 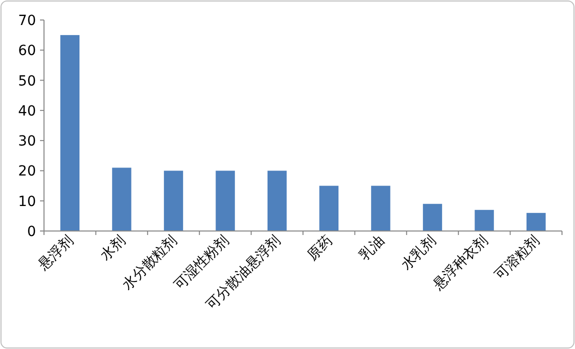 What do you see at coordinates (31, 232) in the screenshot?
I see `y-tick-label: 0` at bounding box center [31, 232].